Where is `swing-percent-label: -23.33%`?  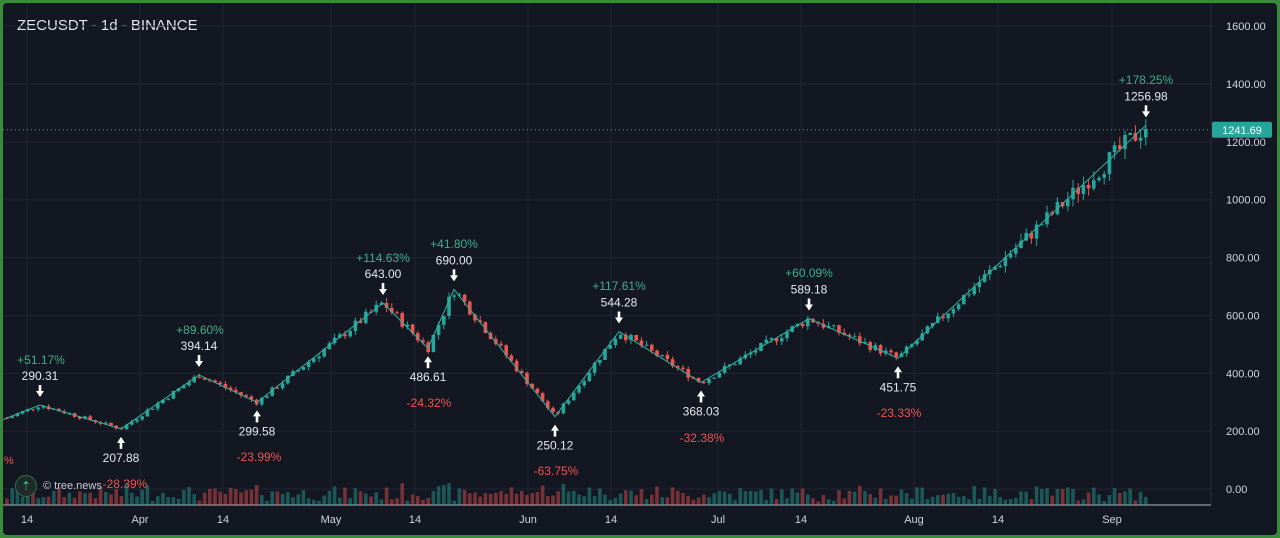 swing-percent-label: -23.33% is located at coordinates (899, 413).